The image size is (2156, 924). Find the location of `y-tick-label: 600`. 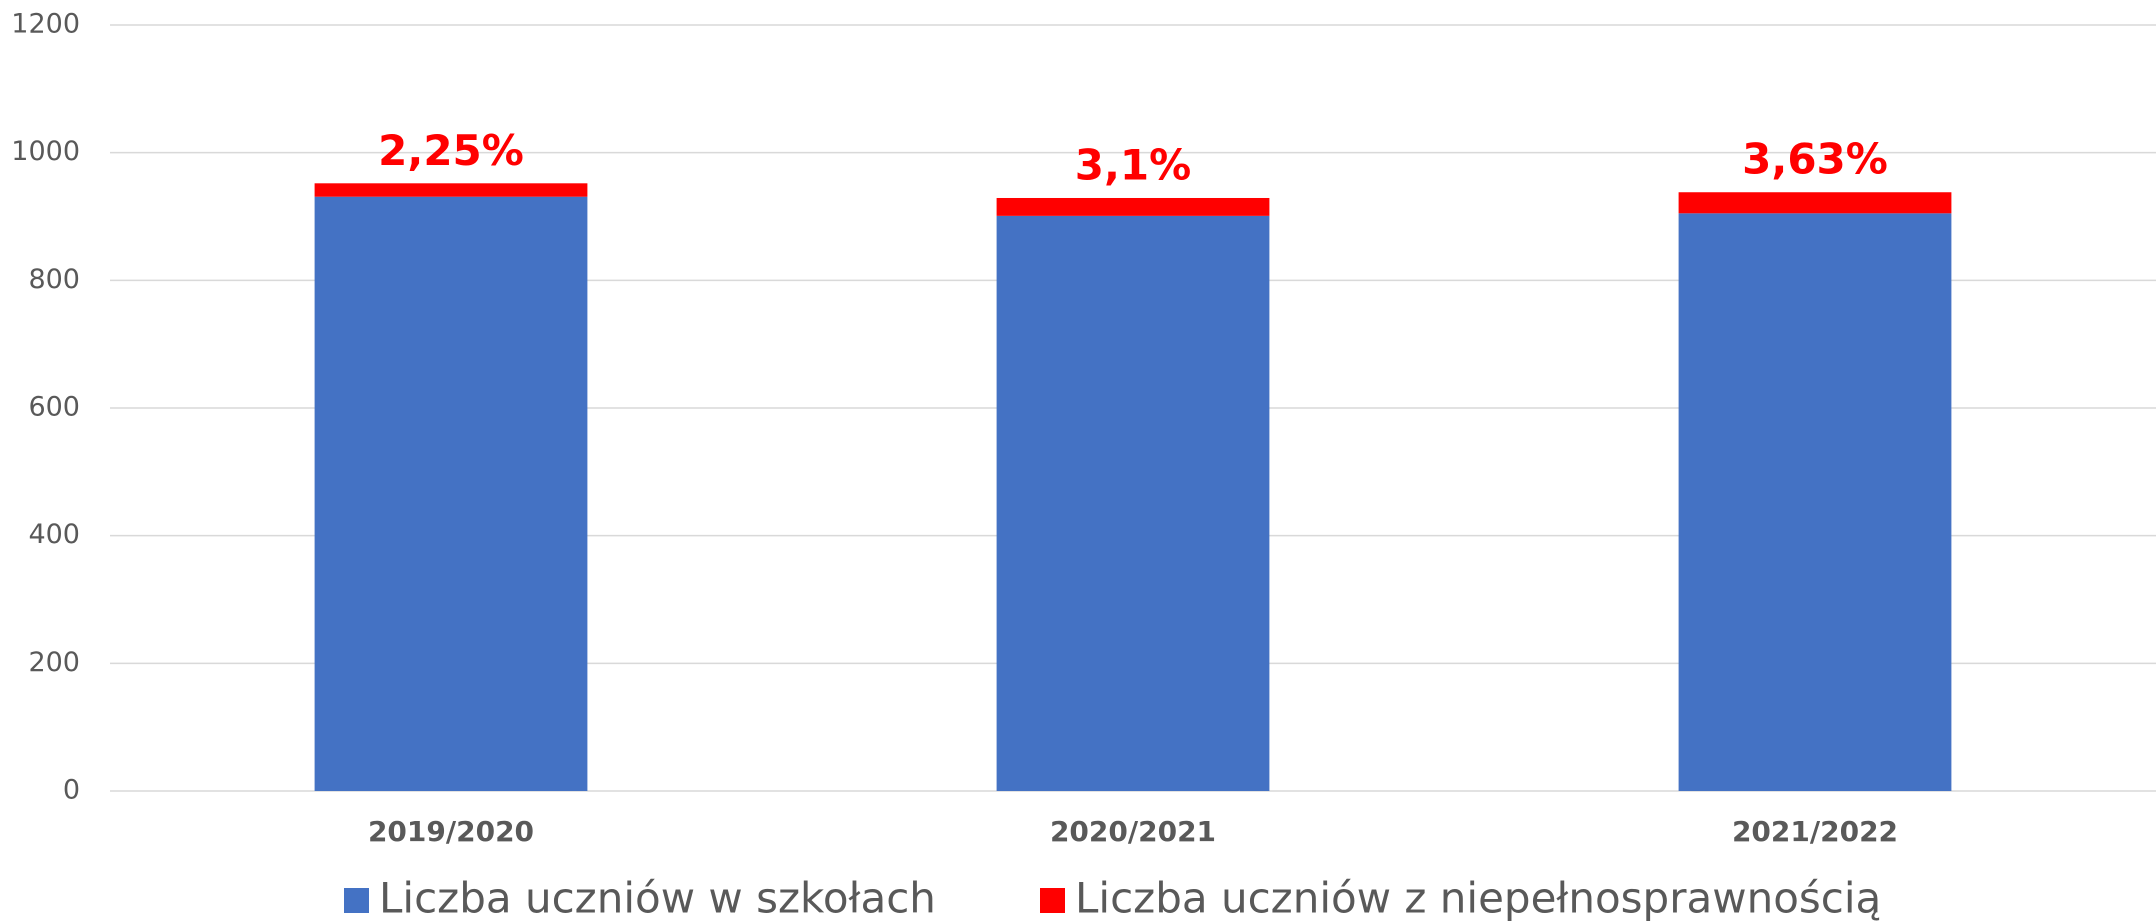

y-tick-label: 600 is located at coordinates (54, 407).